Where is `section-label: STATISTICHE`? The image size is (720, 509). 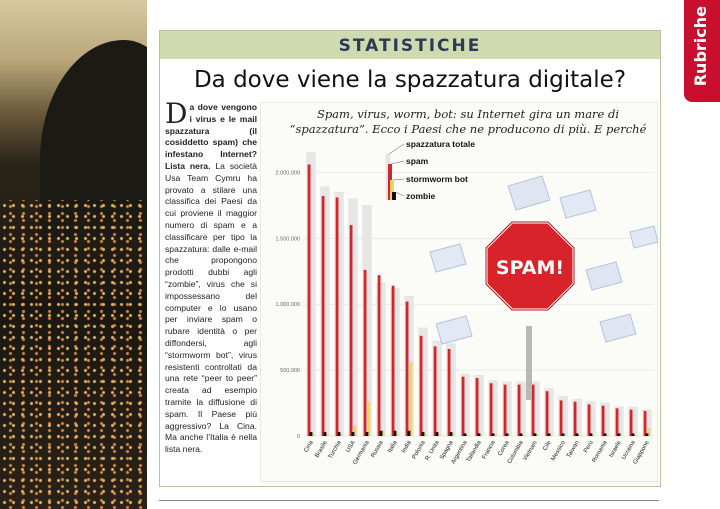
section-label: STATISTICHE is located at coordinates (410, 46).